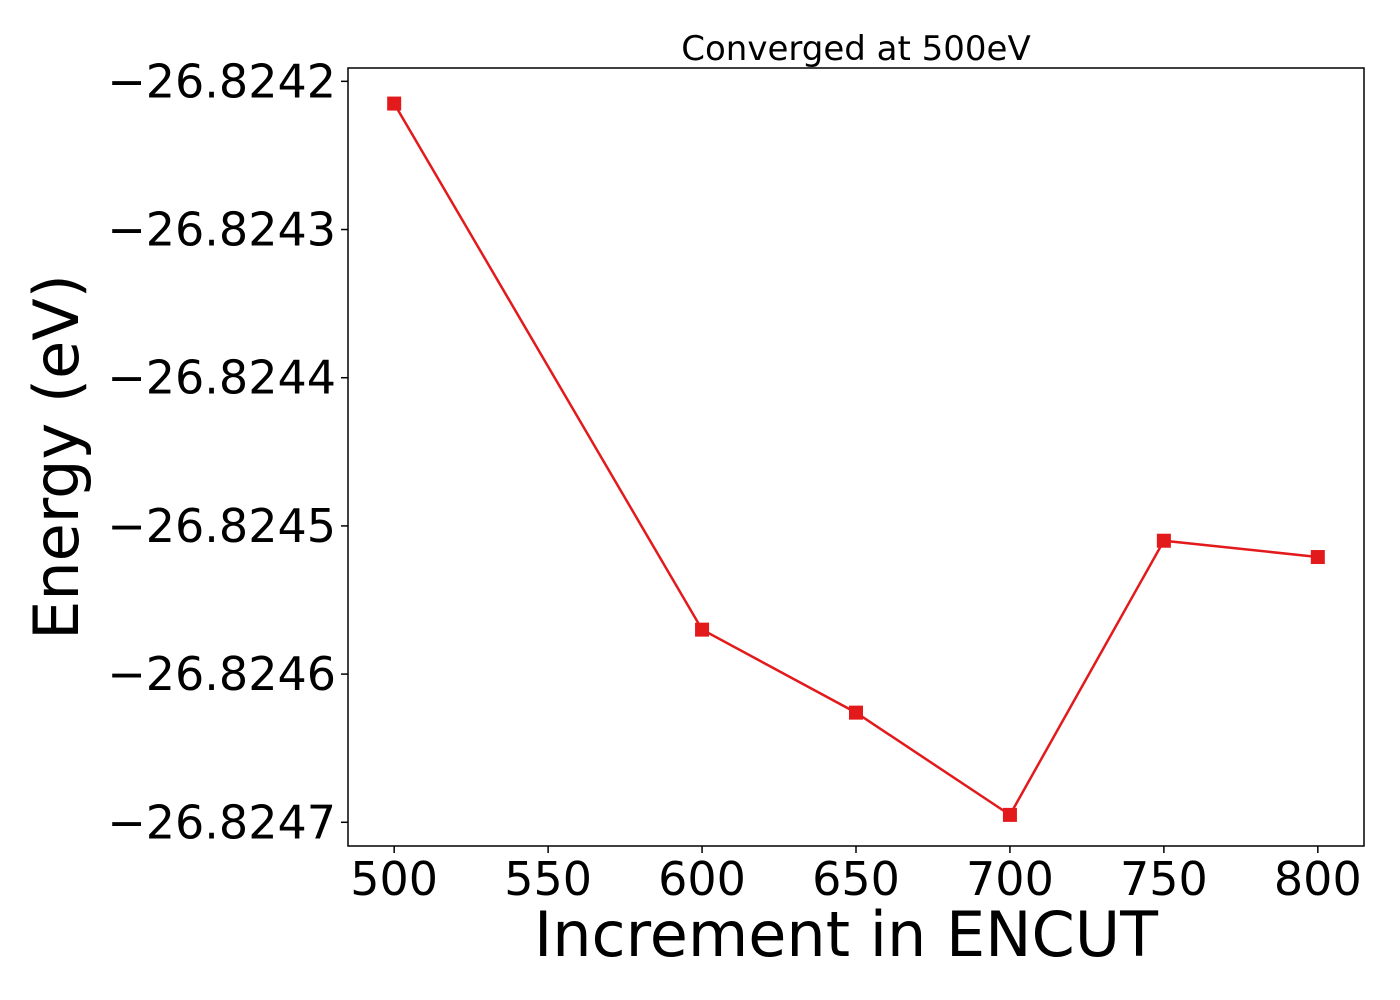 The width and height of the screenshot is (1400, 1000). I want to click on y-tick-label: −26.8242, so click(221, 81).